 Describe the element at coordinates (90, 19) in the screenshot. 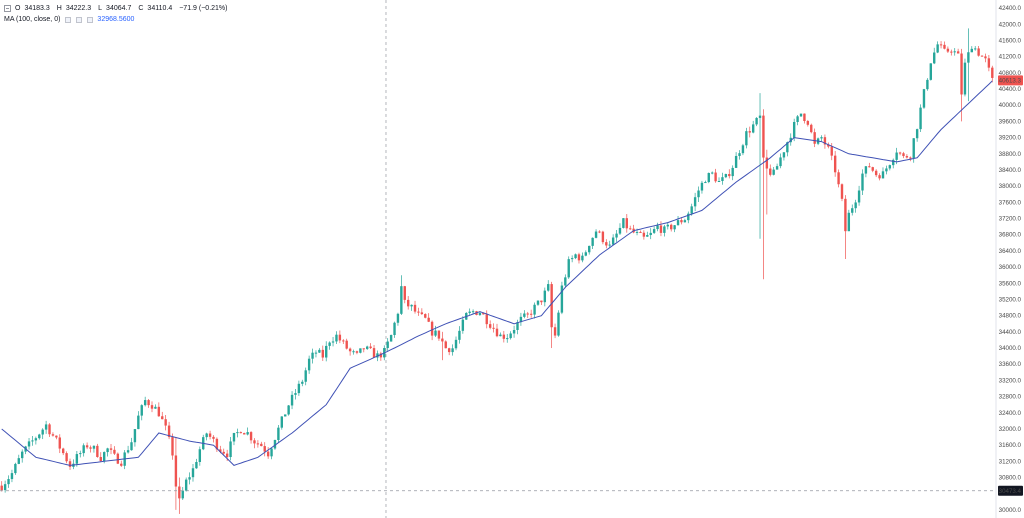

I see `close-icon` at that location.